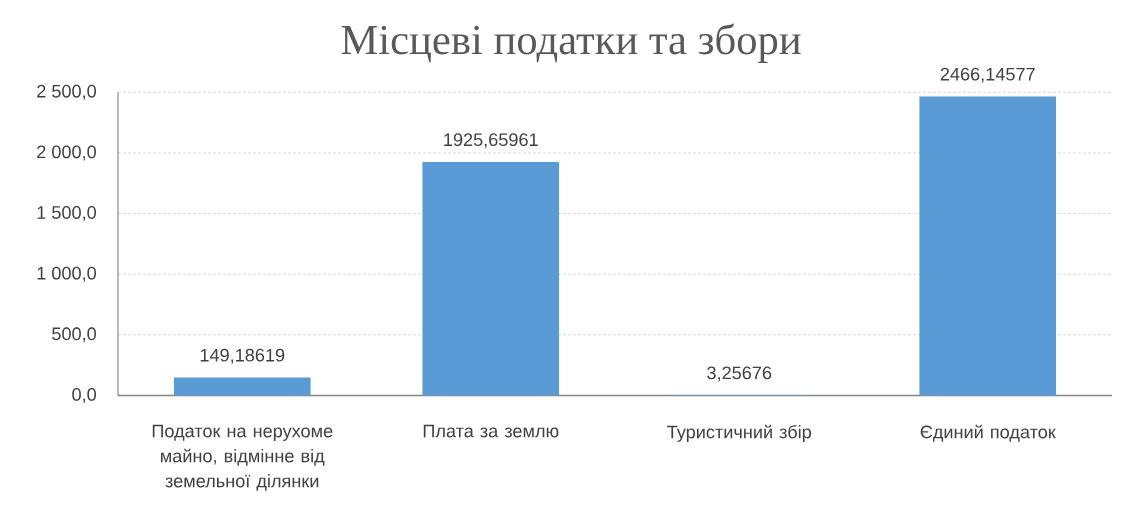  Describe the element at coordinates (988, 433) in the screenshot. I see `x-tick-label: Єдиний податок` at that location.